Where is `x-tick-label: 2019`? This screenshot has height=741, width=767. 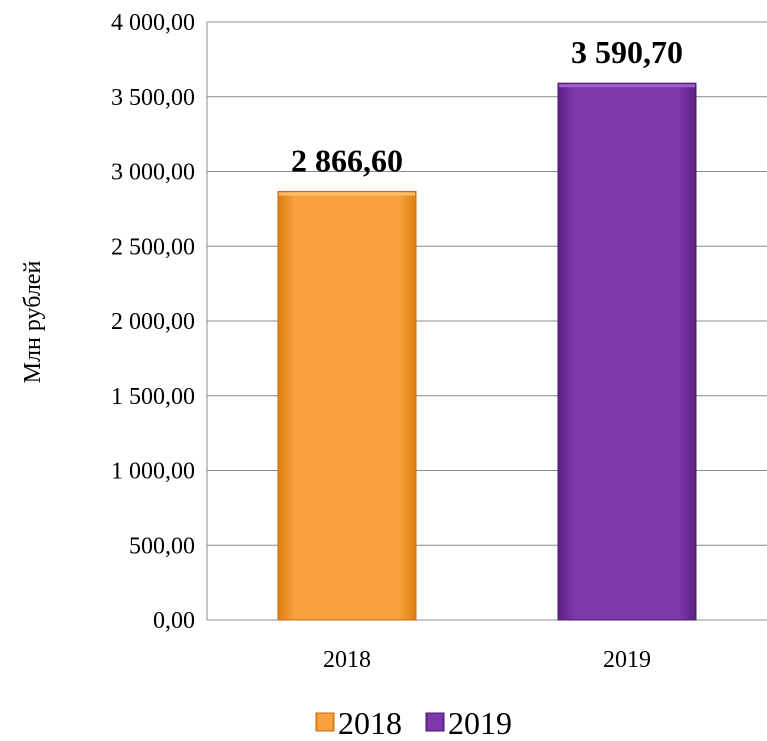 x-tick-label: 2019 is located at coordinates (627, 660).